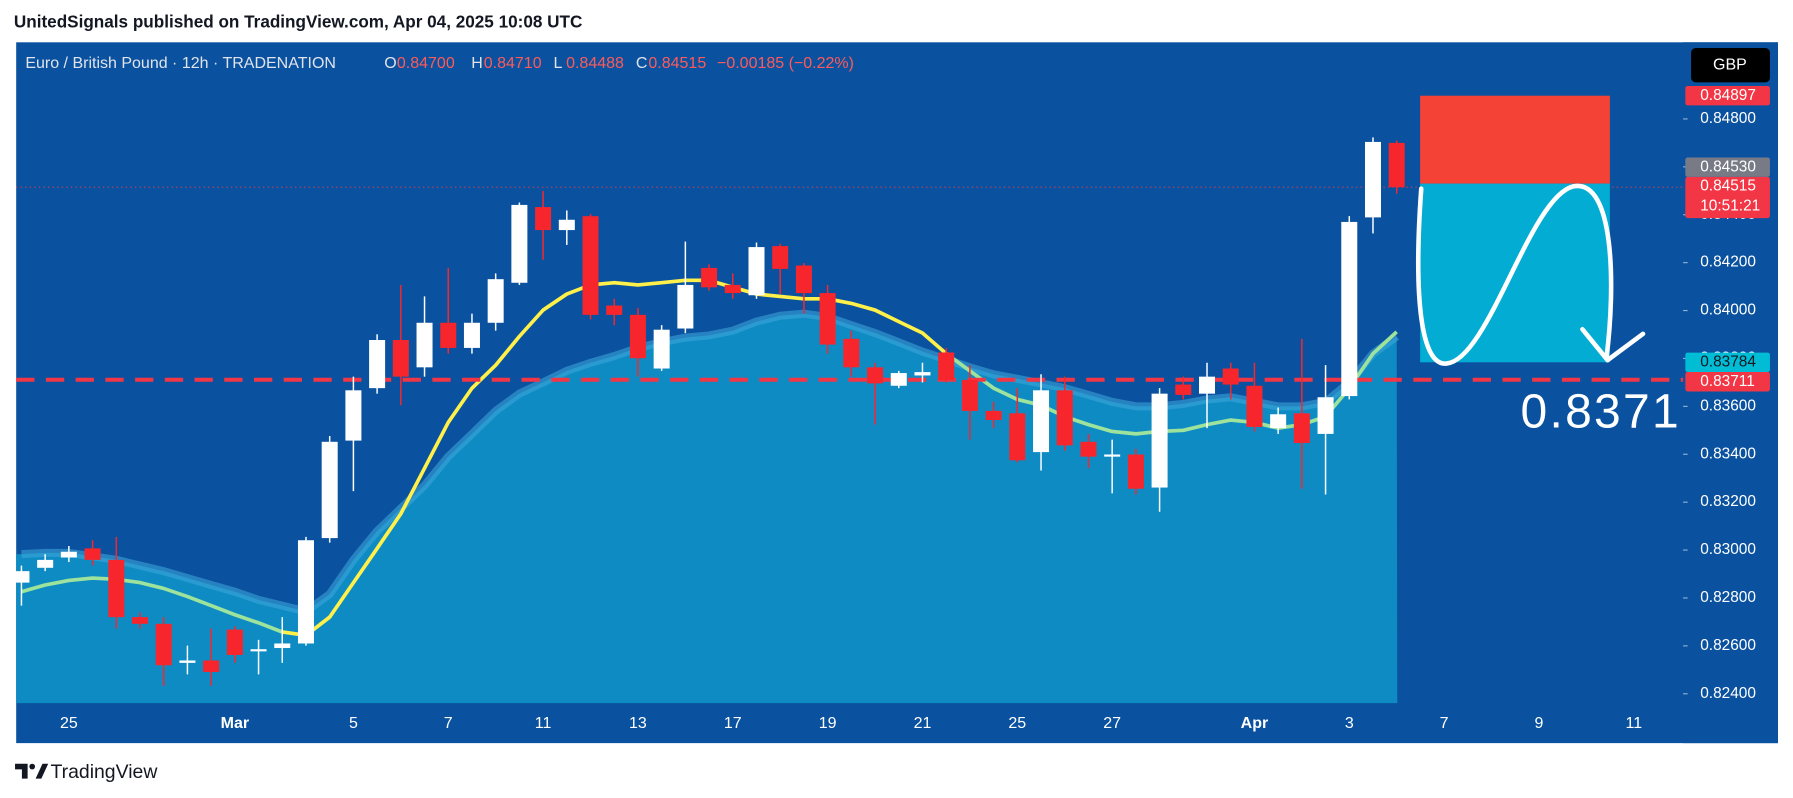 The width and height of the screenshot is (1793, 798). I want to click on ohlc-value: 0.84488, so click(595, 63).